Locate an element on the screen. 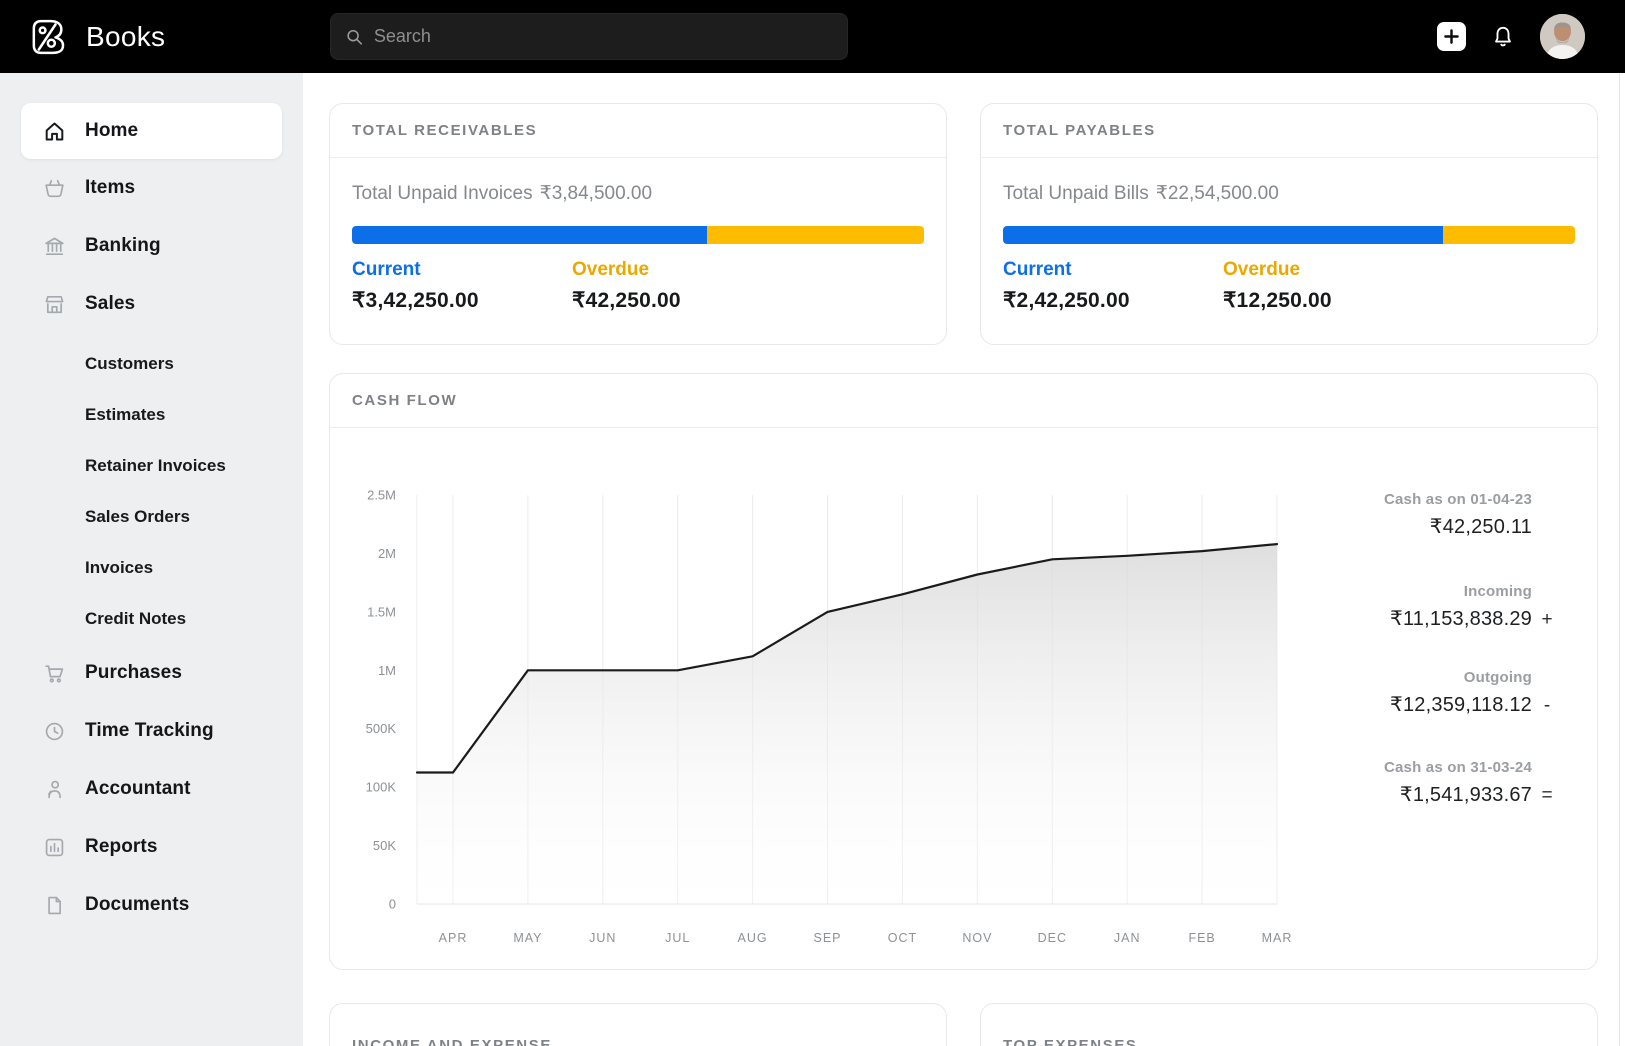 The image size is (1625, 1046). sidebar-item-items: Items is located at coordinates (151, 188).